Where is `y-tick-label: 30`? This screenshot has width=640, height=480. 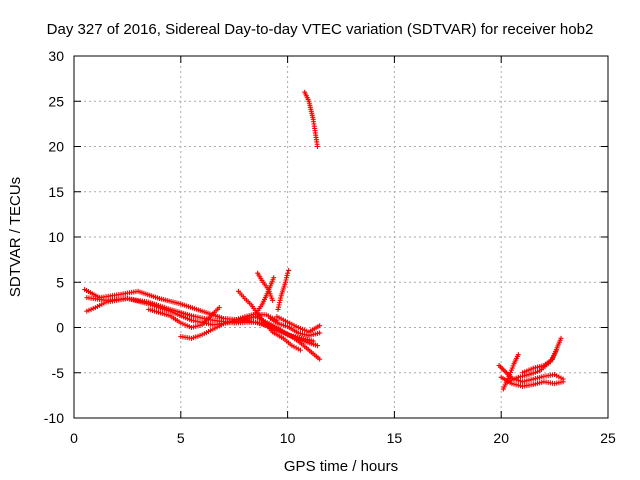
y-tick-label: 30 is located at coordinates (56, 56).